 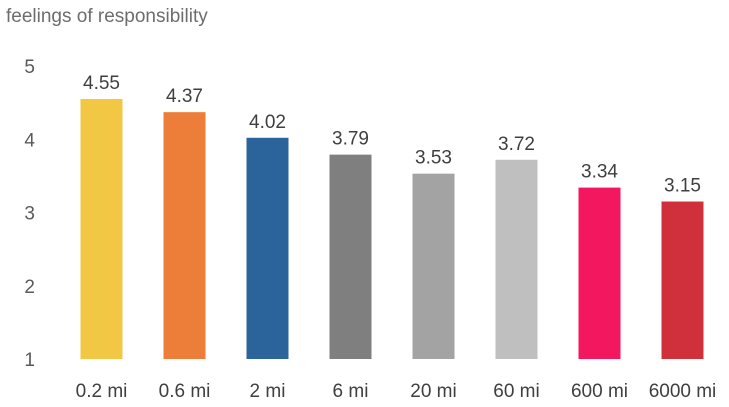 I want to click on y-axis-ticks: 1 2 3 4 5, so click(x=29, y=214).